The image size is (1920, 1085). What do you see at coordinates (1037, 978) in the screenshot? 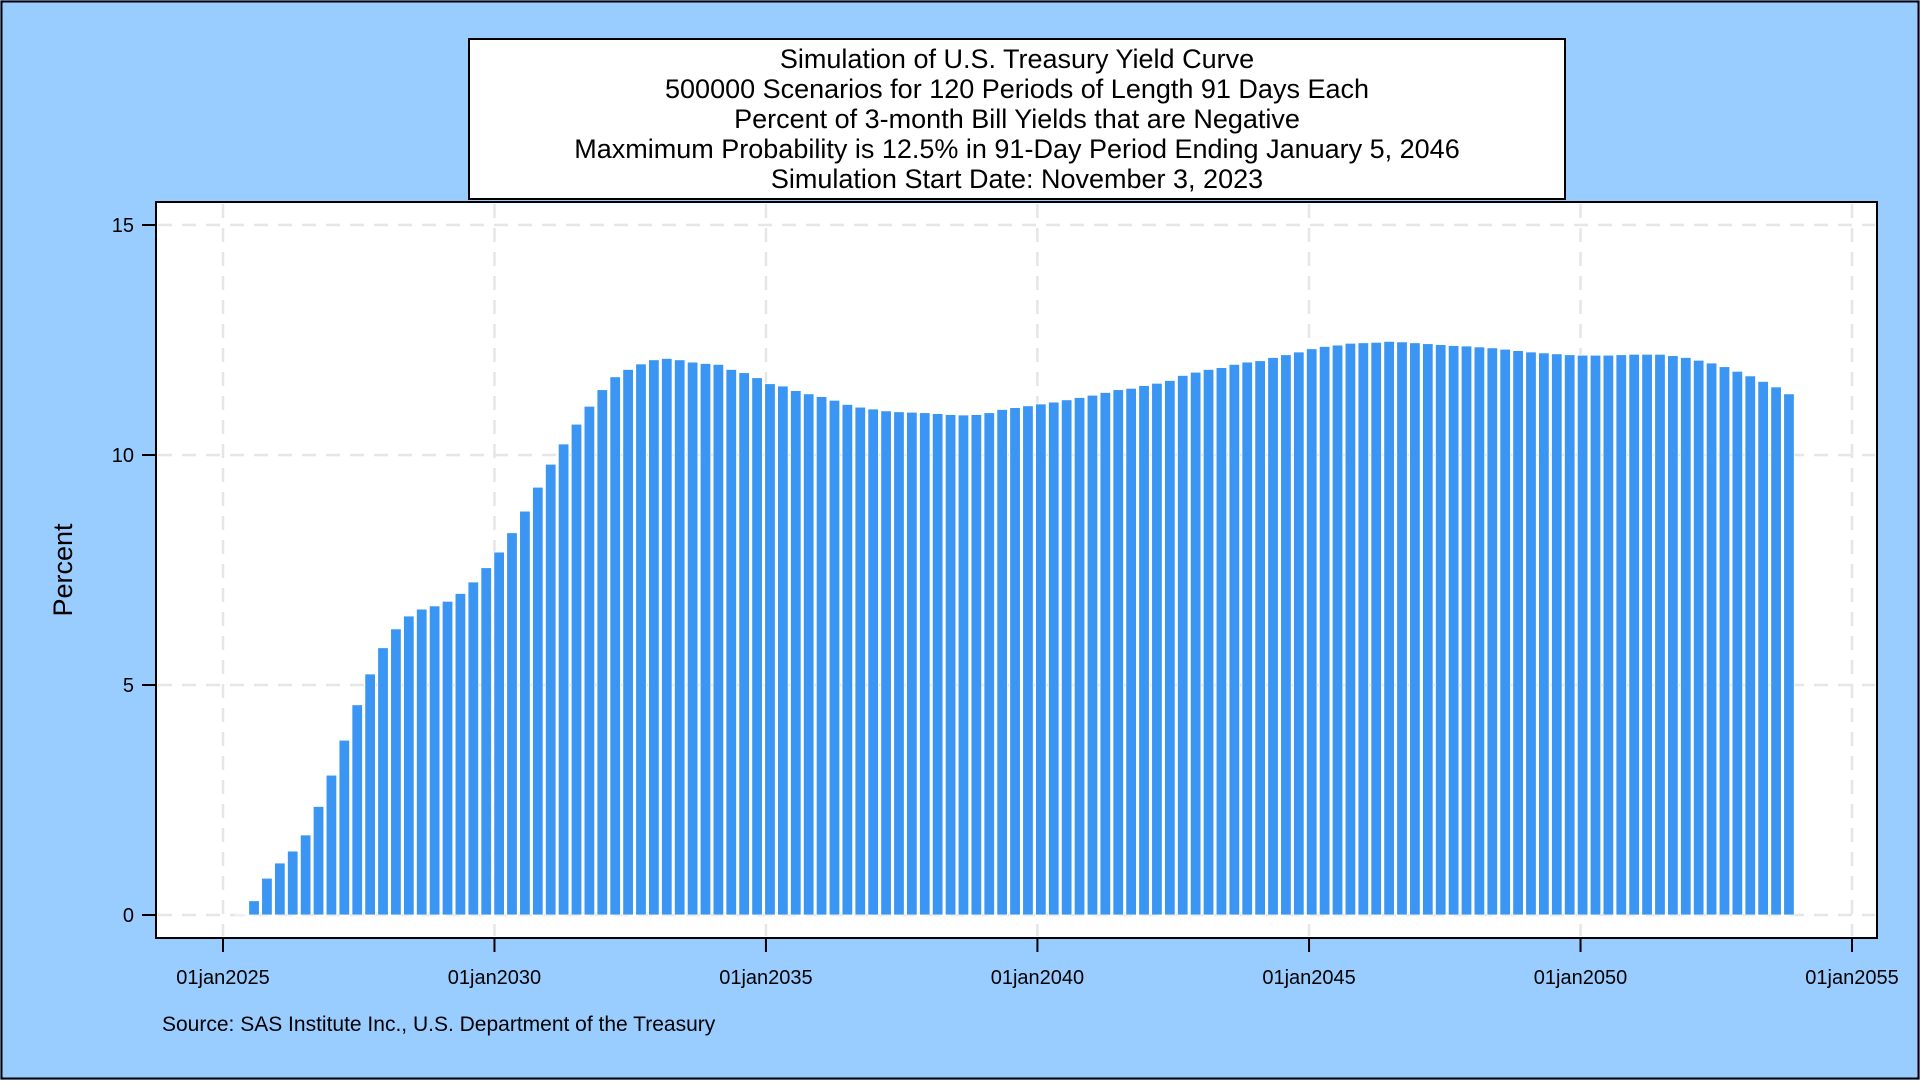
I see `x-tick-label: 01jan2040` at bounding box center [1037, 978].